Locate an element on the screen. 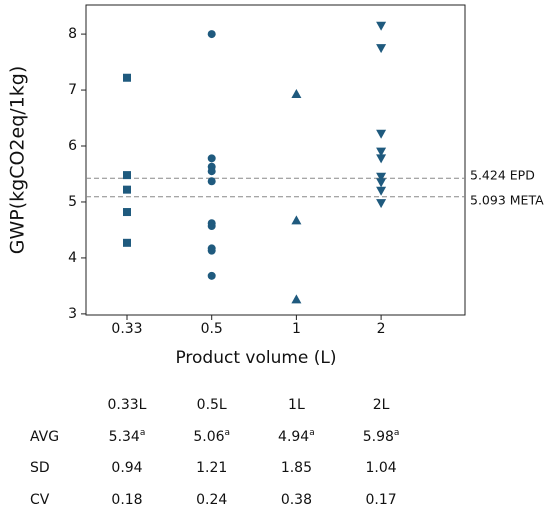 The height and width of the screenshot is (520, 550). reference-label: 5.424 EPD is located at coordinates (502, 175).